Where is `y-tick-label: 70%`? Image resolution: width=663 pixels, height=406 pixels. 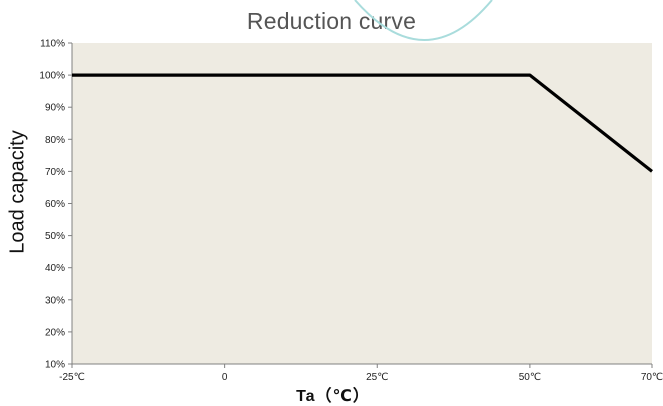
y-tick-label: 70% is located at coordinates (55, 172).